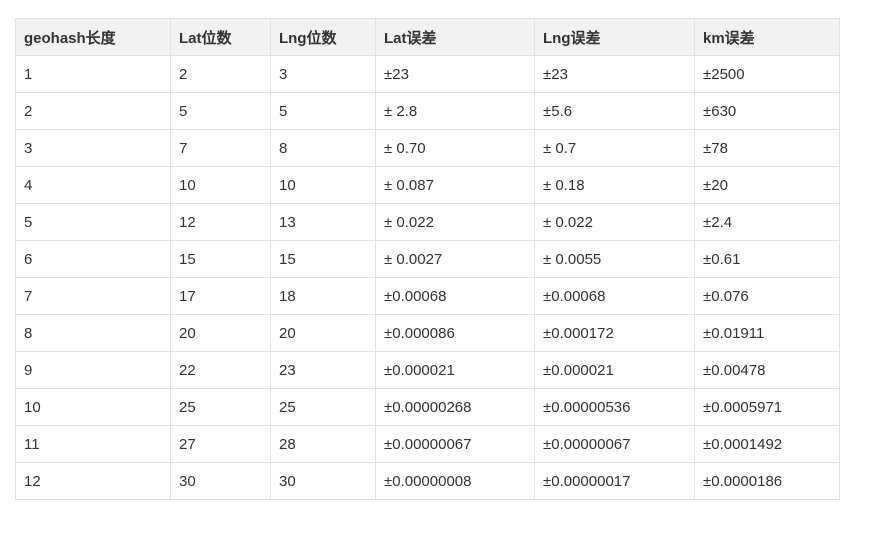 Image resolution: width=881 pixels, height=537 pixels. I want to click on cell-geohash-length: 1, so click(93, 74).